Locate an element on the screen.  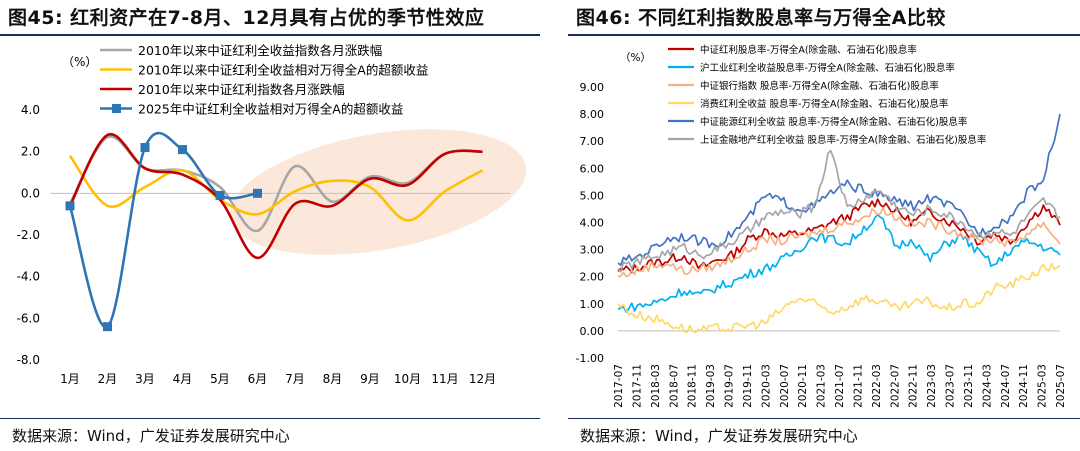
x-tick-label: 2019-03 is located at coordinates (711, 386).